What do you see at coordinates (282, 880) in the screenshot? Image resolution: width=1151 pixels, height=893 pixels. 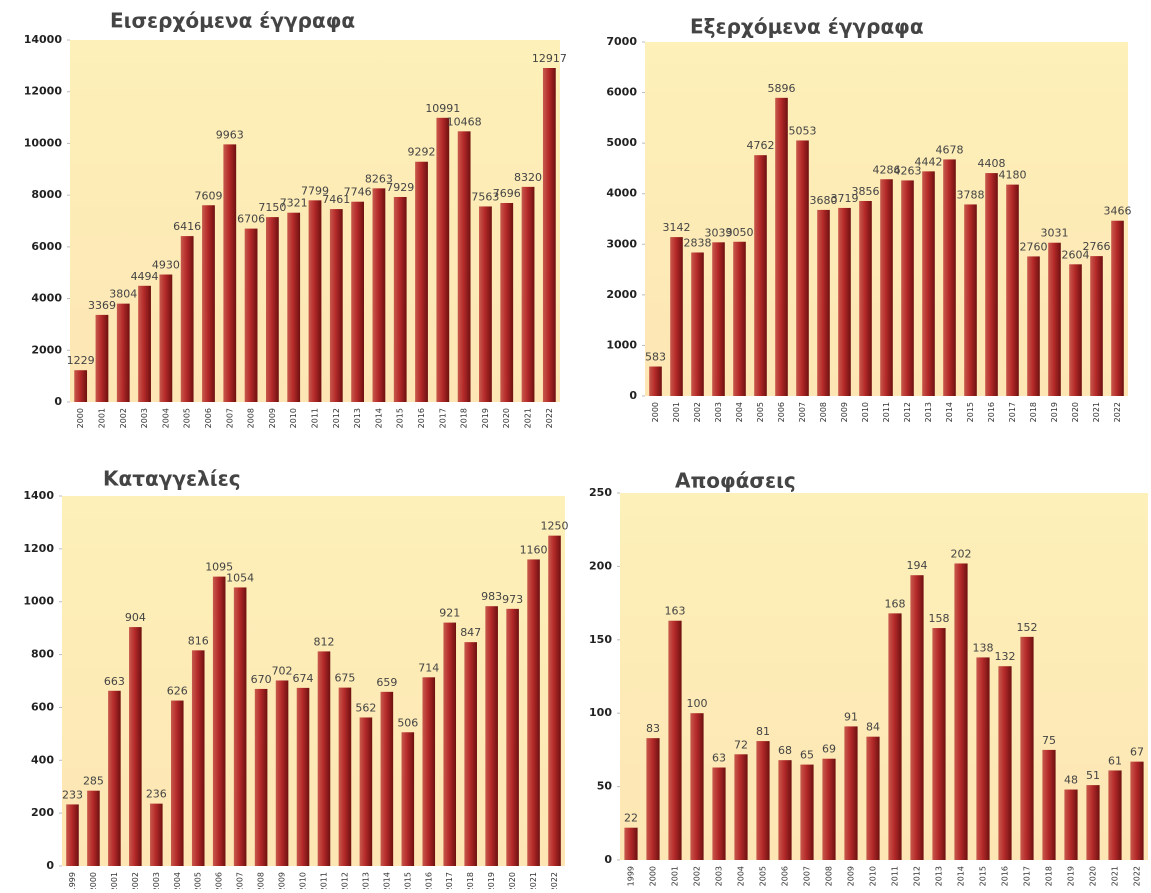 I see `x-tick-label: 2009` at bounding box center [282, 880].